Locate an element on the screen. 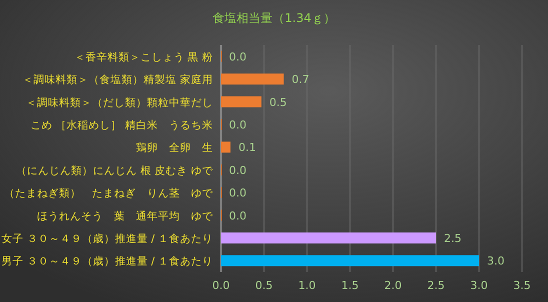  y-tick-label: 男子 ３０～４９（歳）推進量 / １食あたり is located at coordinates (107, 261).